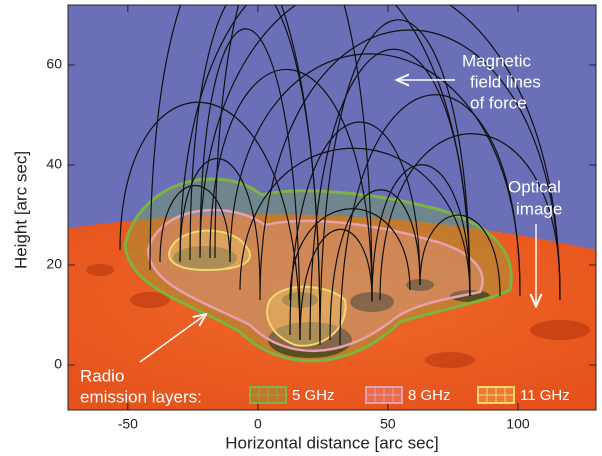  Describe the element at coordinates (498, 102) in the screenshot. I see `annotation: of force` at that location.